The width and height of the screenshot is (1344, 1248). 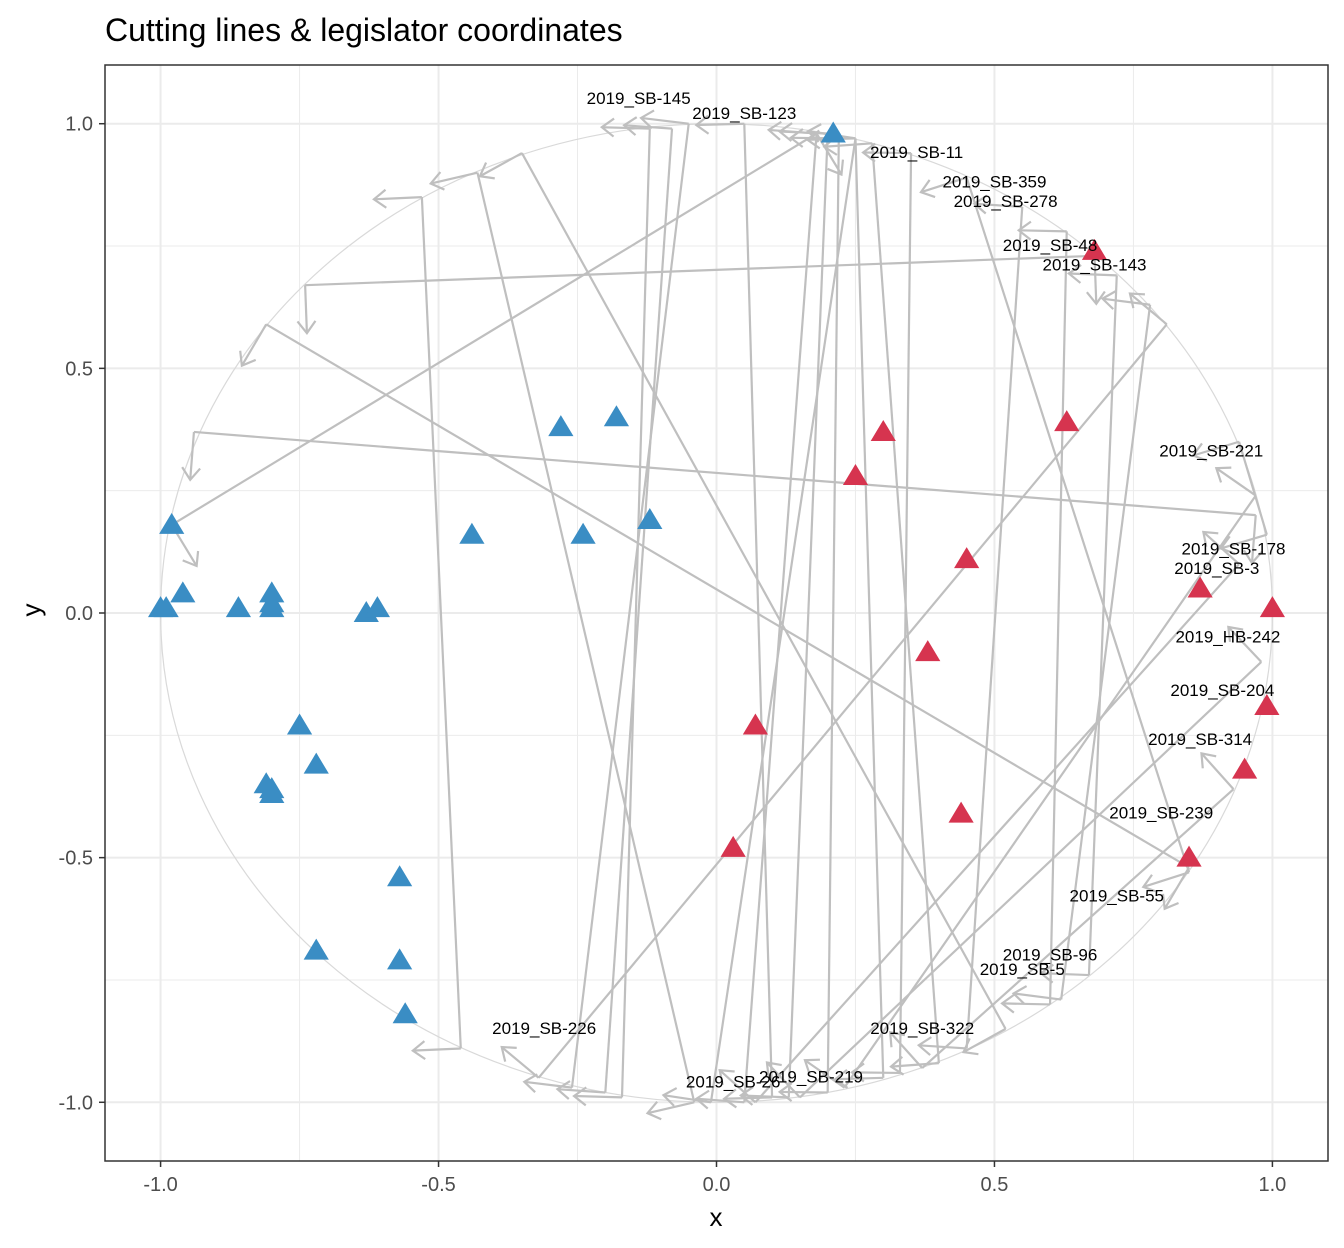 What do you see at coordinates (1222, 690) in the screenshot?
I see `bill-label: 2019_SB-204` at bounding box center [1222, 690].